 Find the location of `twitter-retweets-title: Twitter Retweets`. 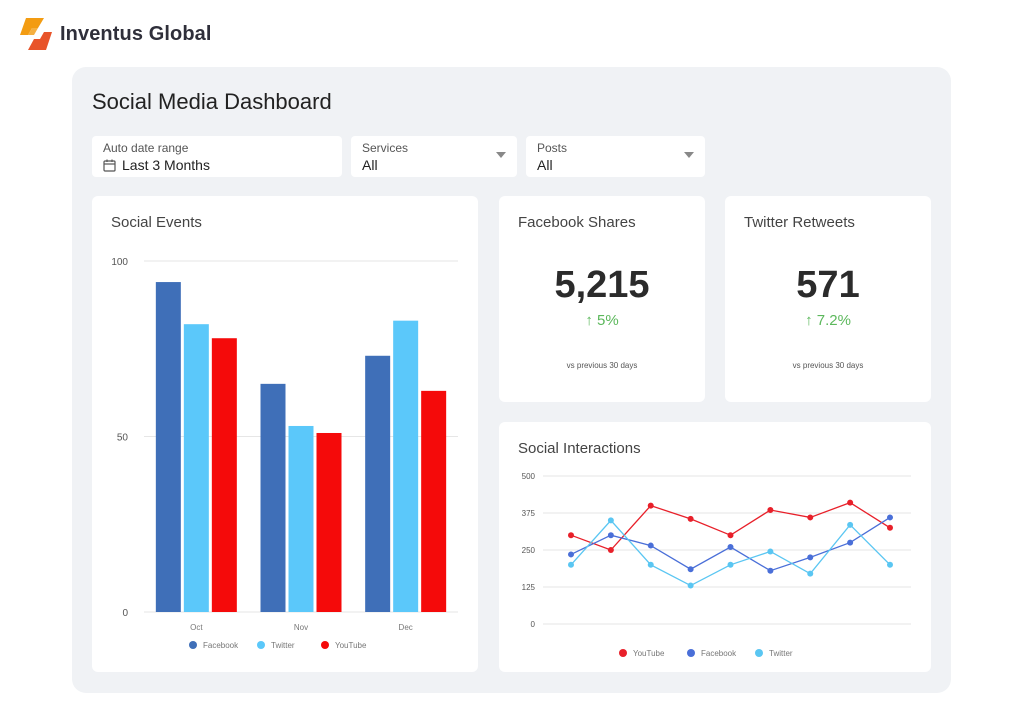

twitter-retweets-title: Twitter Retweets is located at coordinates (799, 222).